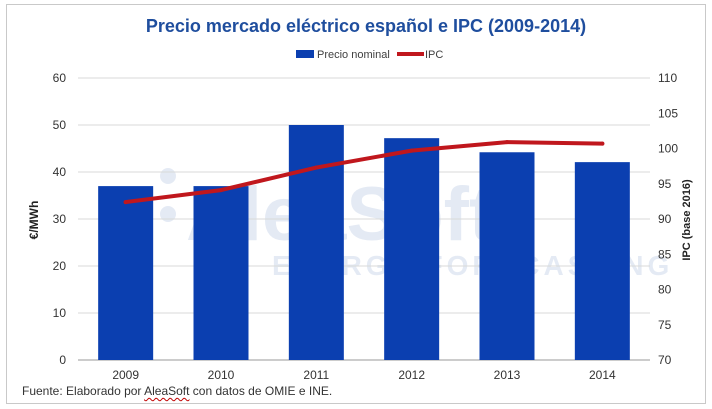 The height and width of the screenshot is (409, 712). What do you see at coordinates (221, 190) in the screenshot?
I see `ipc-point-2010` at bounding box center [221, 190].